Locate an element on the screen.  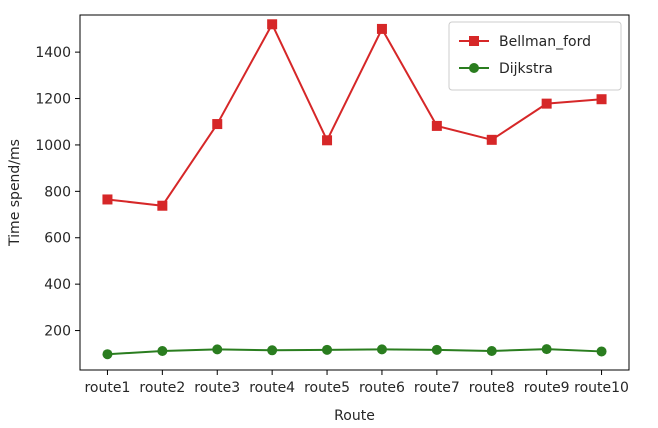
legend: Bellman_ford Dijkstra is located at coordinates (535, 56).